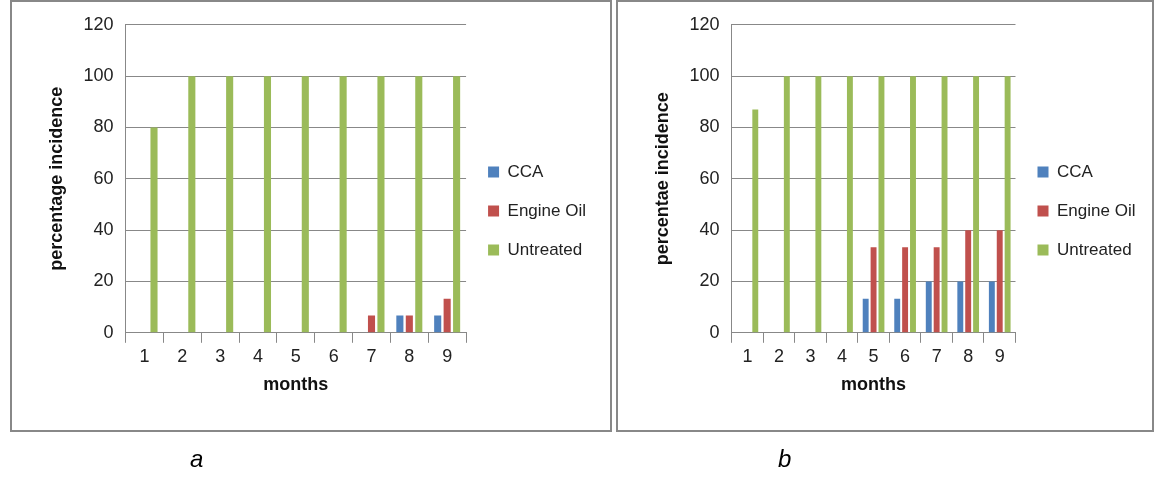  What do you see at coordinates (785, 459) in the screenshot?
I see `text: b` at bounding box center [785, 459].